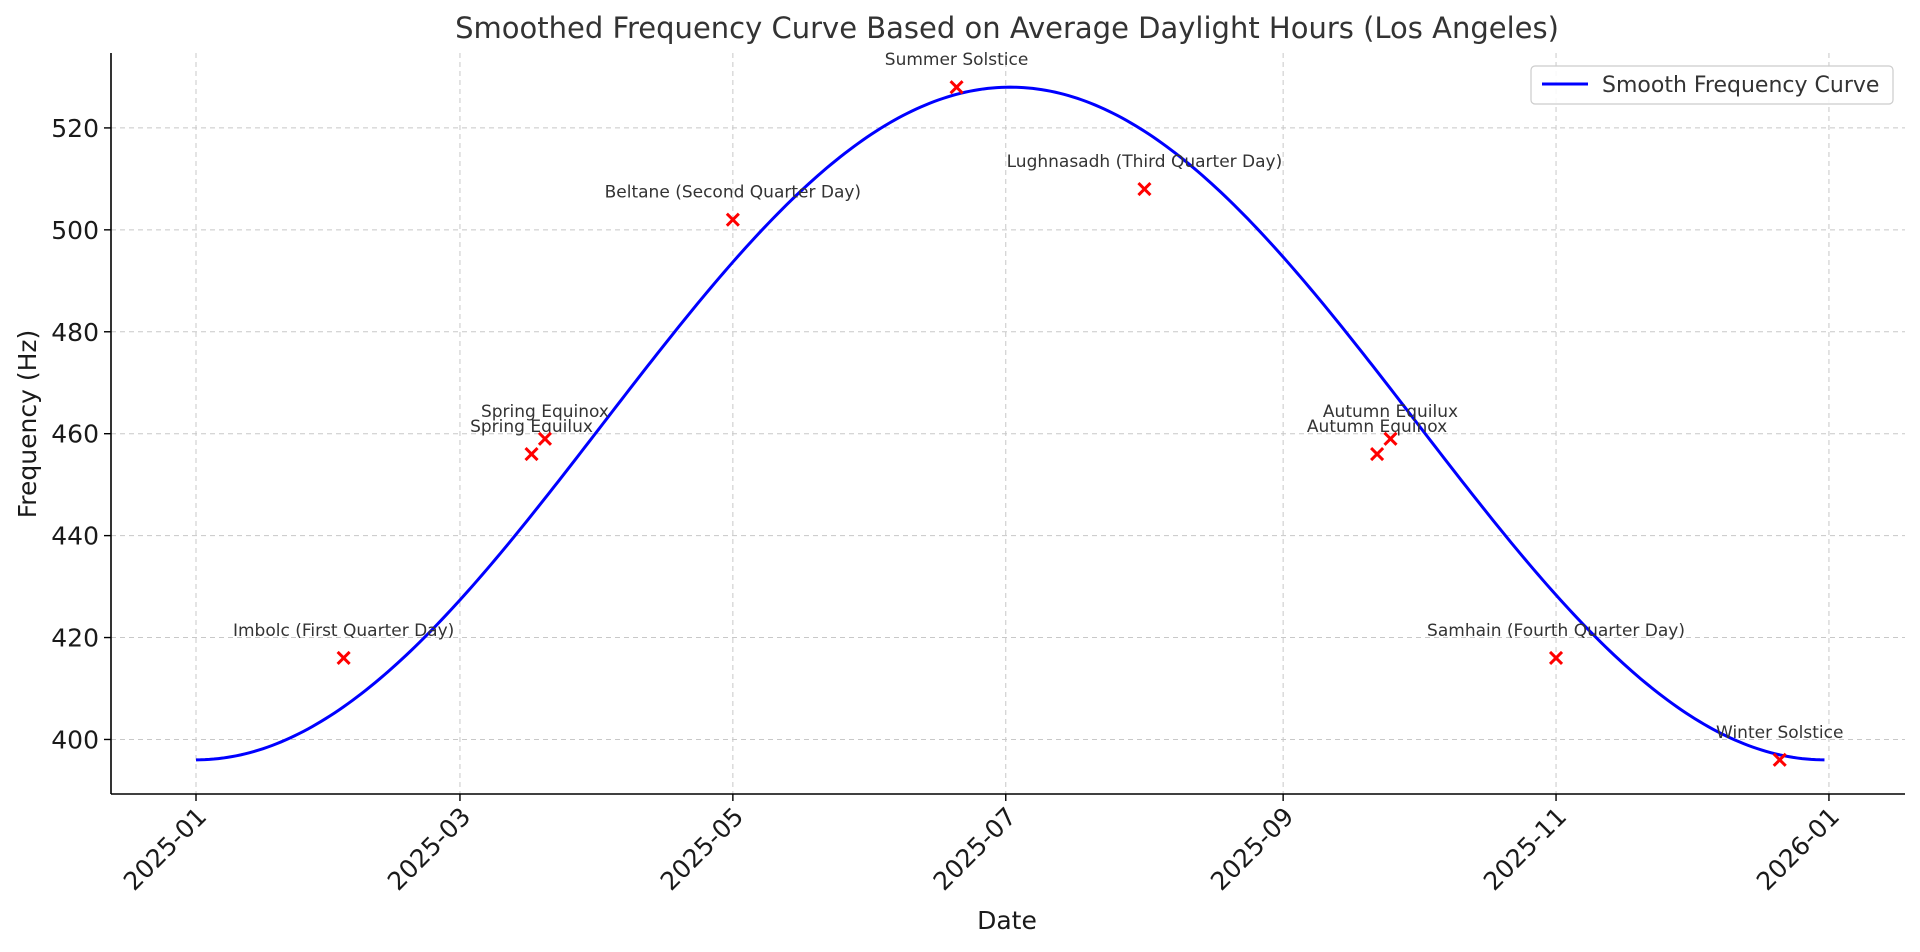 This screenshot has height=952, width=1920. What do you see at coordinates (75, 128) in the screenshot?
I see `y-tick-label: 520` at bounding box center [75, 128].